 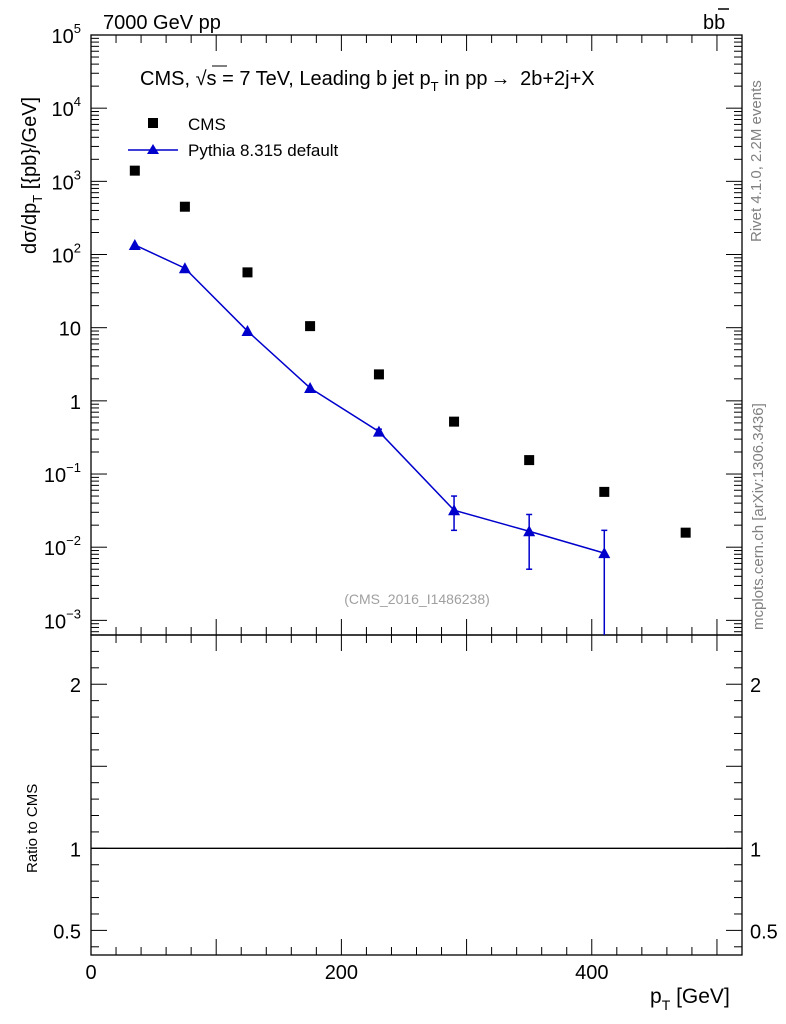 I want to click on y-tick-label: 10⁵, so click(x=66, y=34).